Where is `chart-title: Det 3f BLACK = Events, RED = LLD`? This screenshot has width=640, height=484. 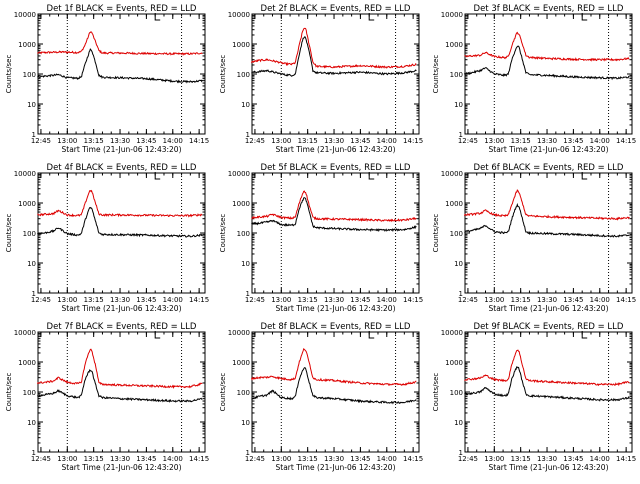
chart-title: Det 3f BLACK = Events, RED = LLD is located at coordinates (549, 9).